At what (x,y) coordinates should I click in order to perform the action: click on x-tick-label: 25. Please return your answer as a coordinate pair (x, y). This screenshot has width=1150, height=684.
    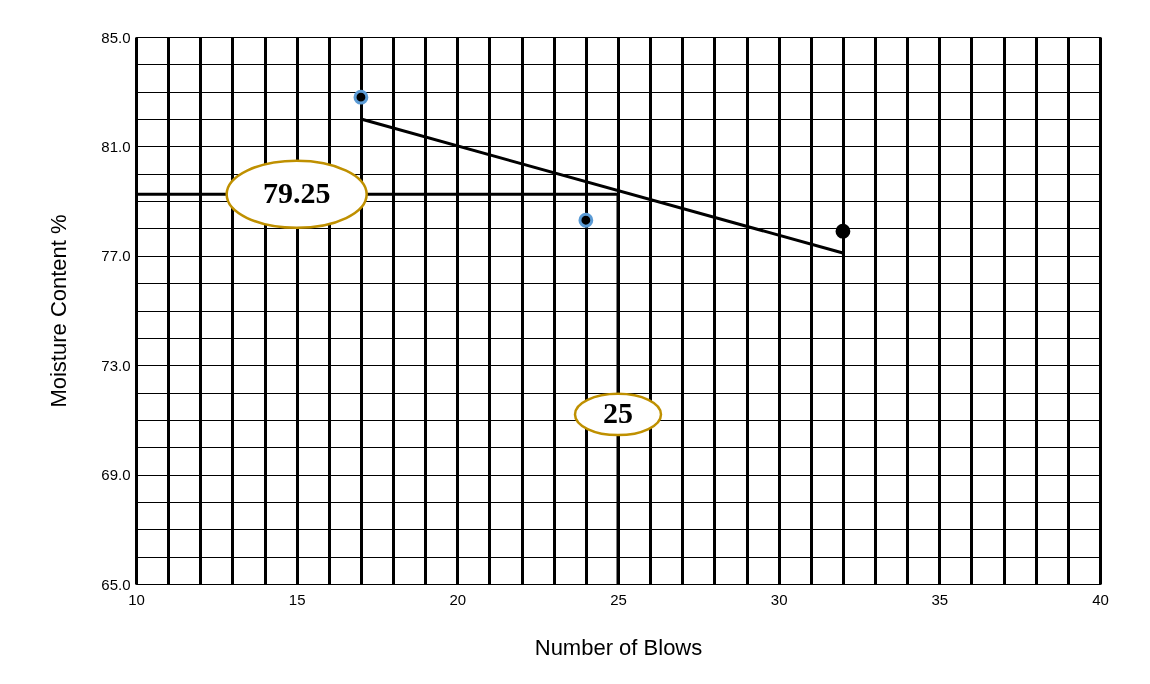
    Looking at the image, I should click on (618, 599).